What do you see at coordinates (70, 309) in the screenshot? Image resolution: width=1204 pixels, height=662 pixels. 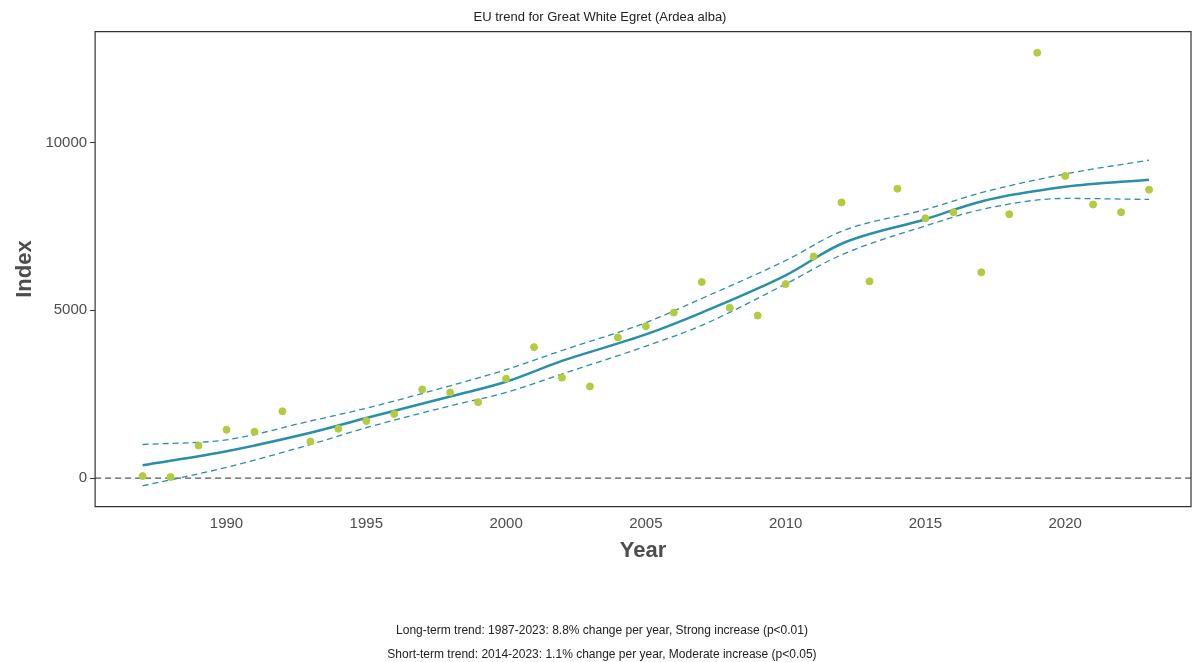 I see `y-tick-label: 5000` at bounding box center [70, 309].